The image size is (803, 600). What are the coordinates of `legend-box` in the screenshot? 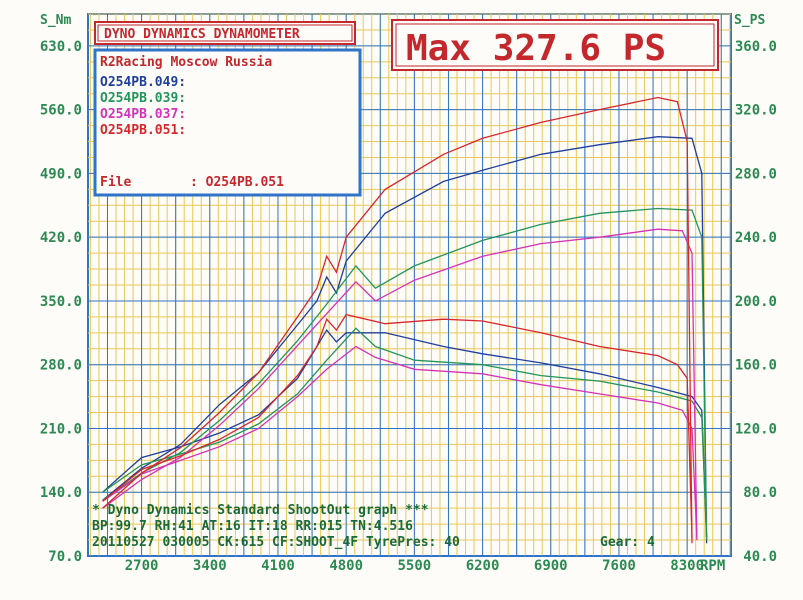 It's located at (227, 122).